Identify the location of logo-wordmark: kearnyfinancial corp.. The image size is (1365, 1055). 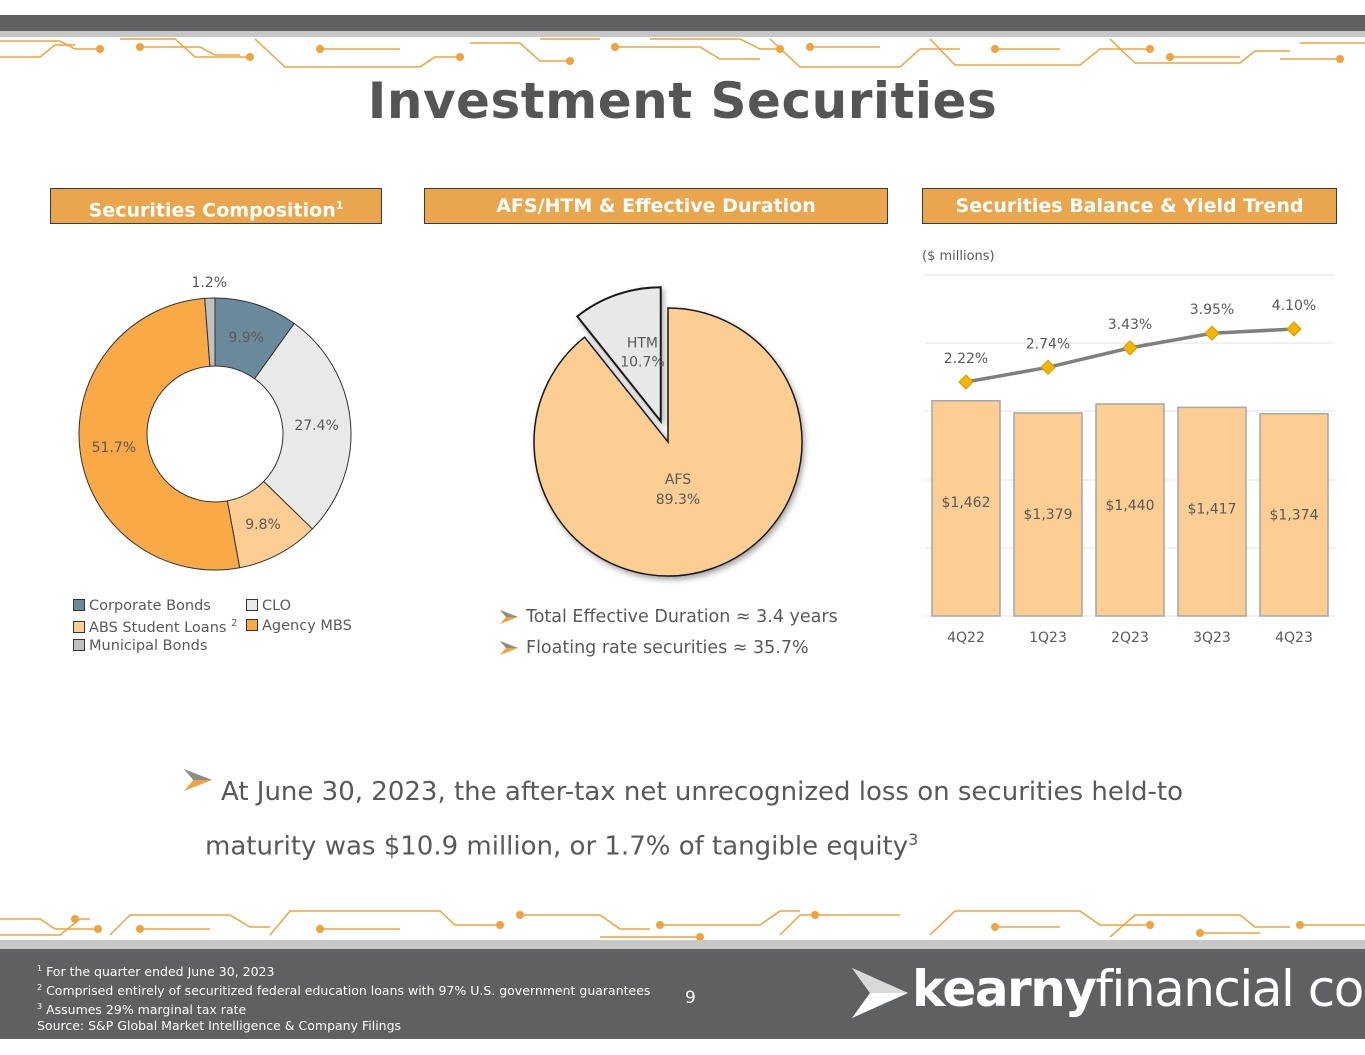
(1138, 989).